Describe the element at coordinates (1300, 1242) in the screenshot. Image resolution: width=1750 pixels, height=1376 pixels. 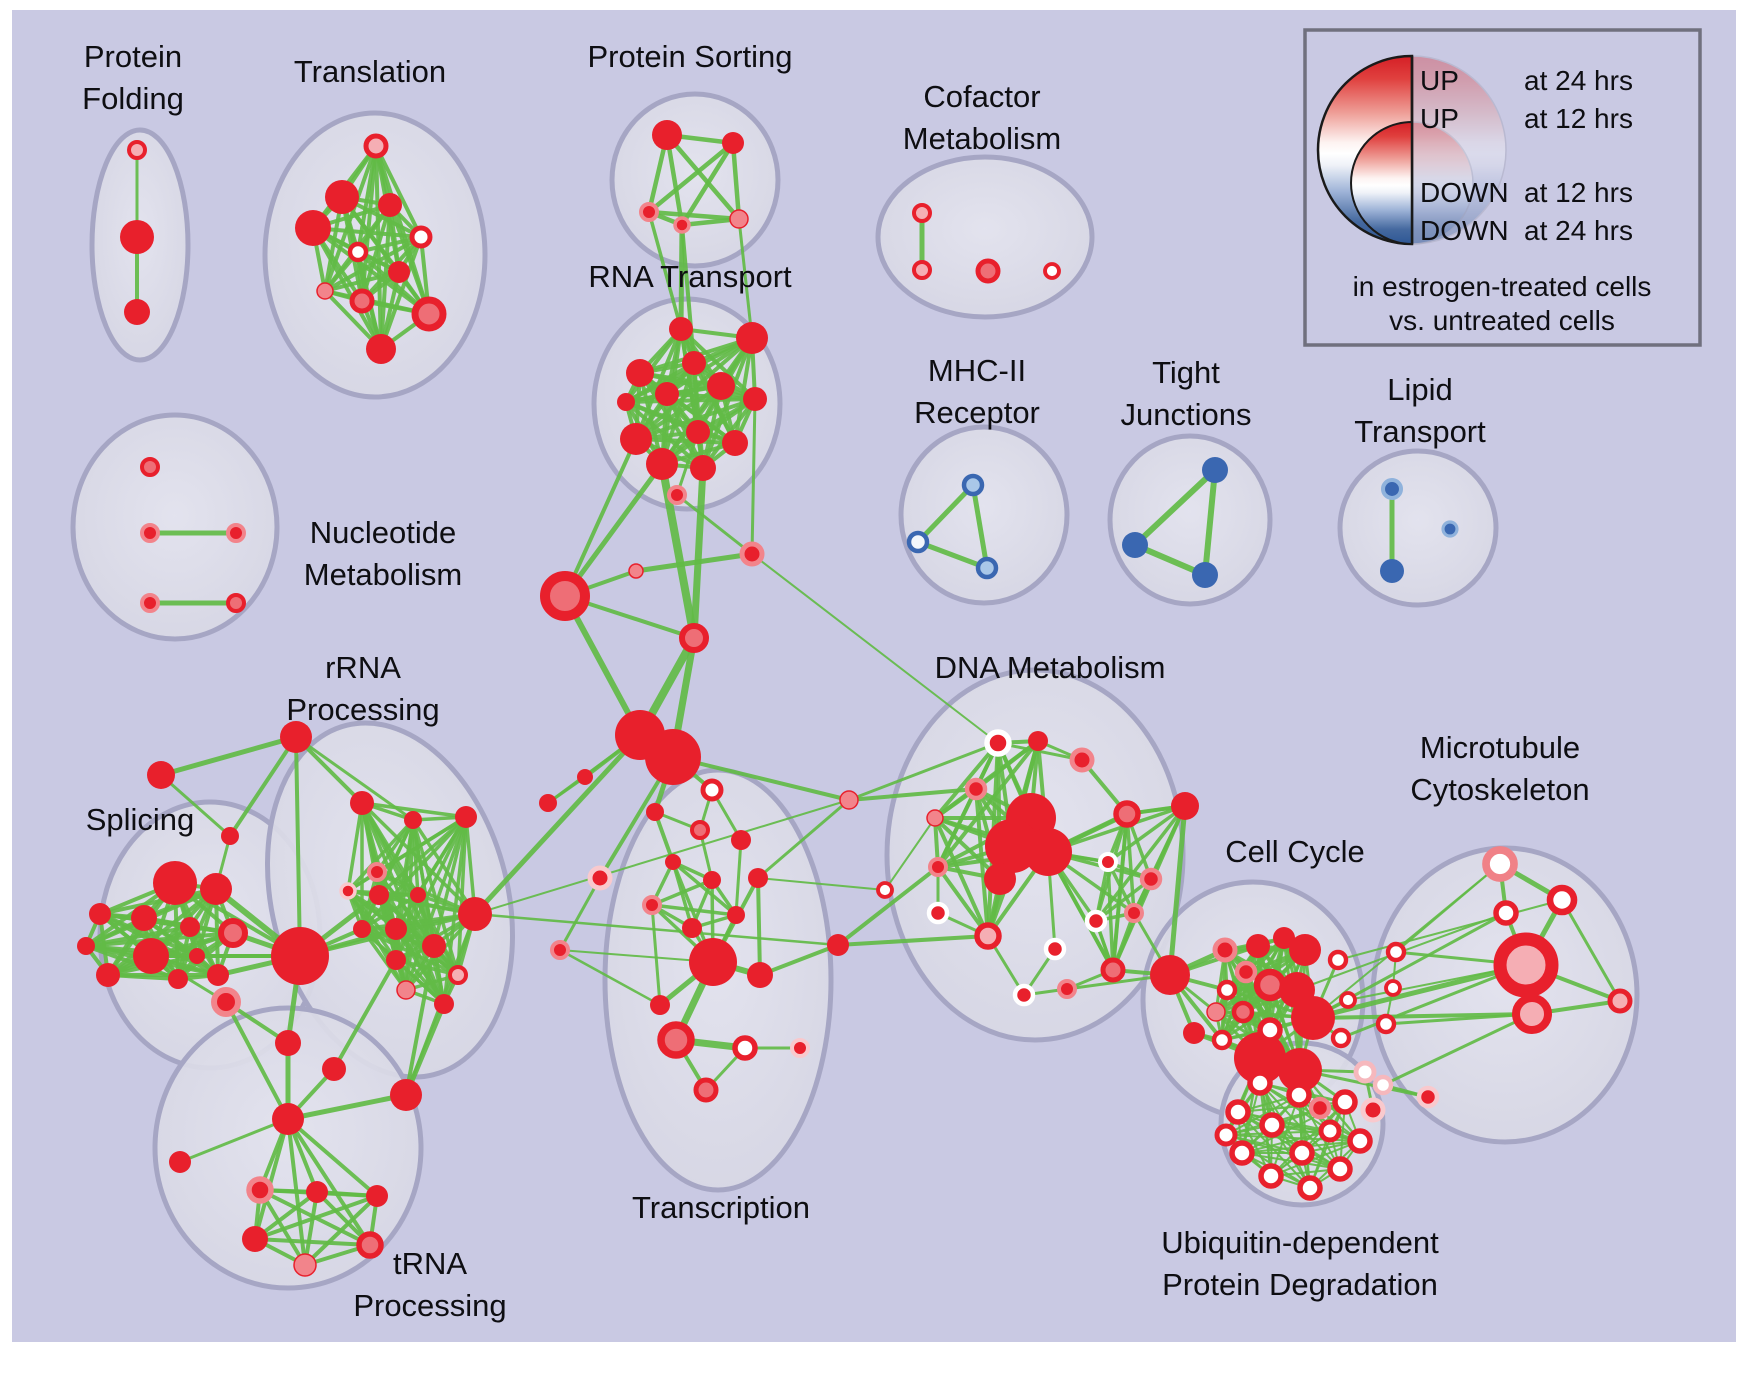
I see `cluster-label-ubiquitin-dependent-protein-degradation: Ubiquitin-dependent` at that location.